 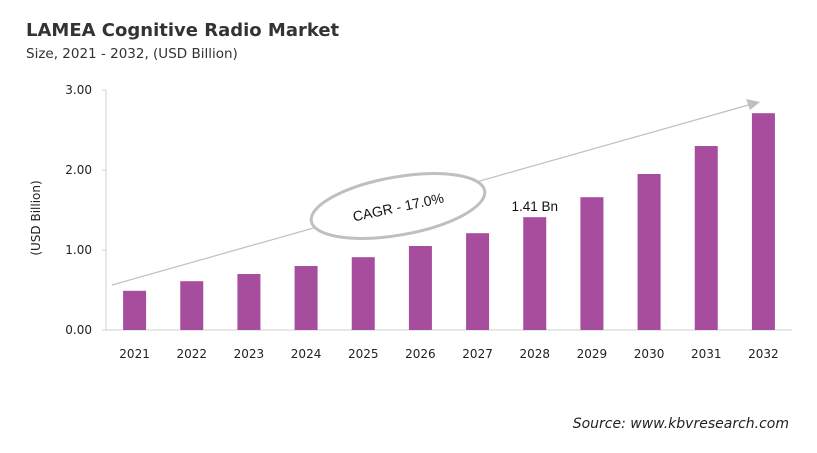 What do you see at coordinates (398, 206) in the screenshot?
I see `cagr-ellipse` at bounding box center [398, 206].